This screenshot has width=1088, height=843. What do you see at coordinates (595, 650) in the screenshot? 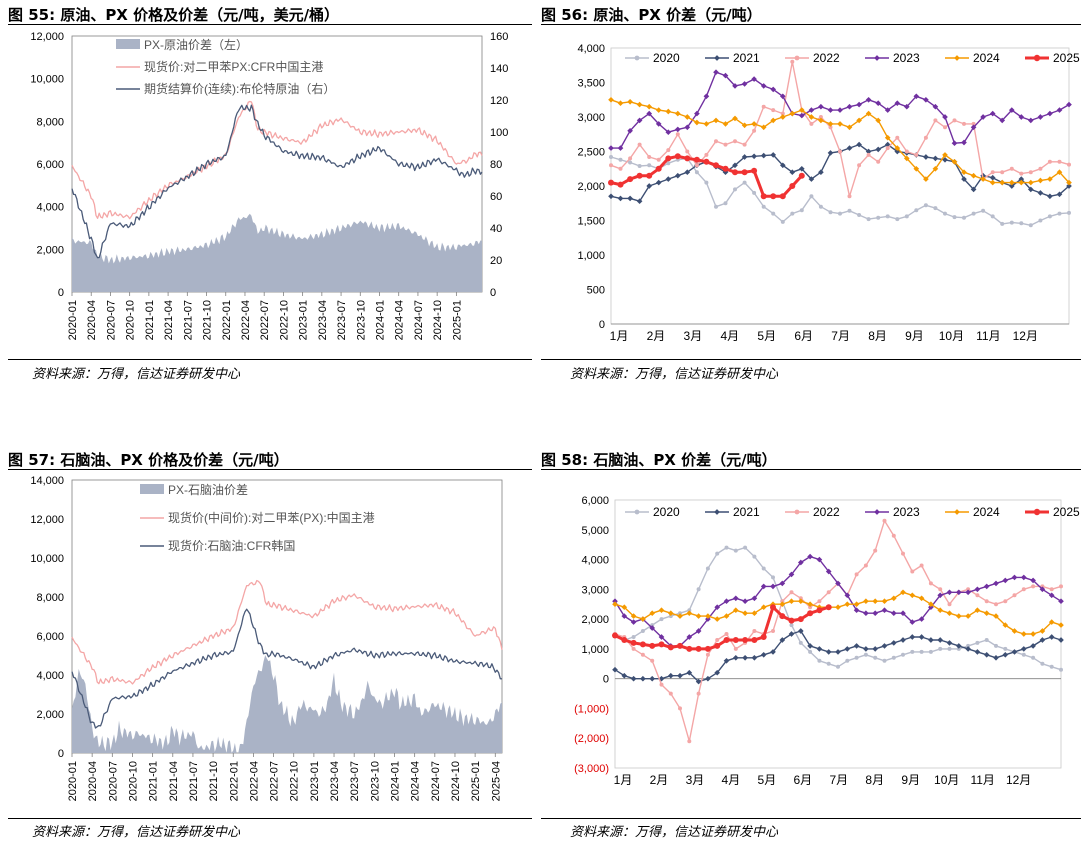
I see `fig58-ytick-label: 1,000` at bounding box center [595, 650].